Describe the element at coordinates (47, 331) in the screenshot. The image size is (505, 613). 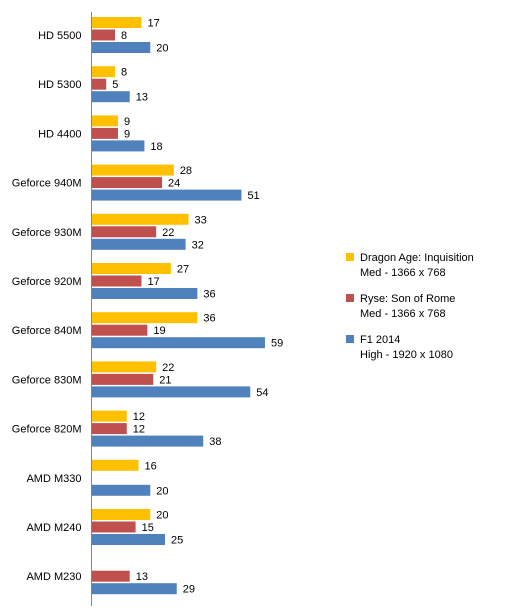
I see `category-label: Geforce 840M` at that location.